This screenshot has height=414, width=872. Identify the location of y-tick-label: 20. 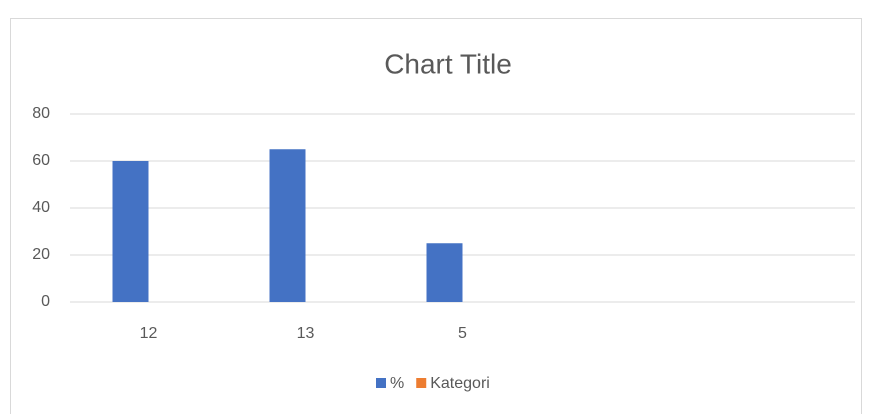
(41, 254).